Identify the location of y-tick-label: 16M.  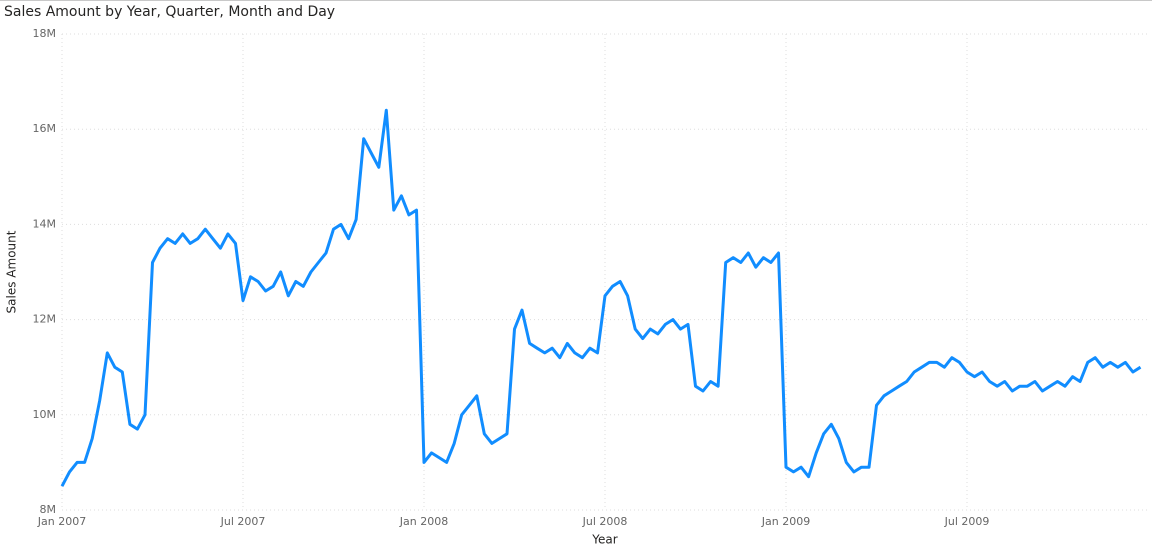
(45, 128).